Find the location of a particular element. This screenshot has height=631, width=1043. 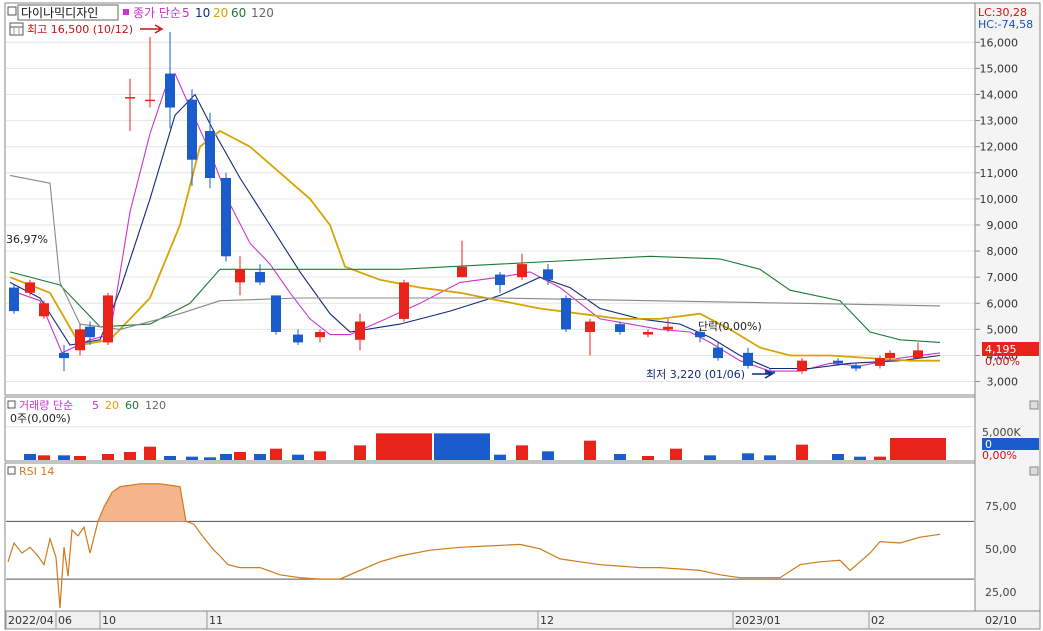

hc-label: HC:-74,58 is located at coordinates (1005, 24).